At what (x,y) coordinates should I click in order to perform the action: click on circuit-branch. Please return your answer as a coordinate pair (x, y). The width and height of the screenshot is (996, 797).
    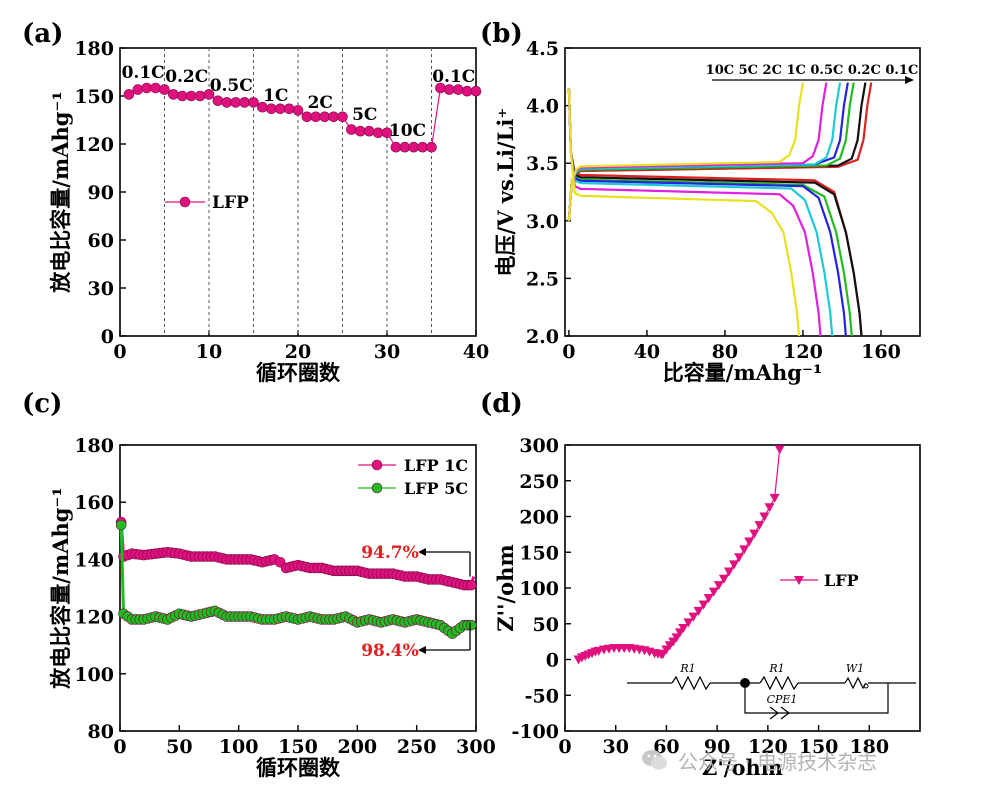
    Looking at the image, I should click on (816, 698).